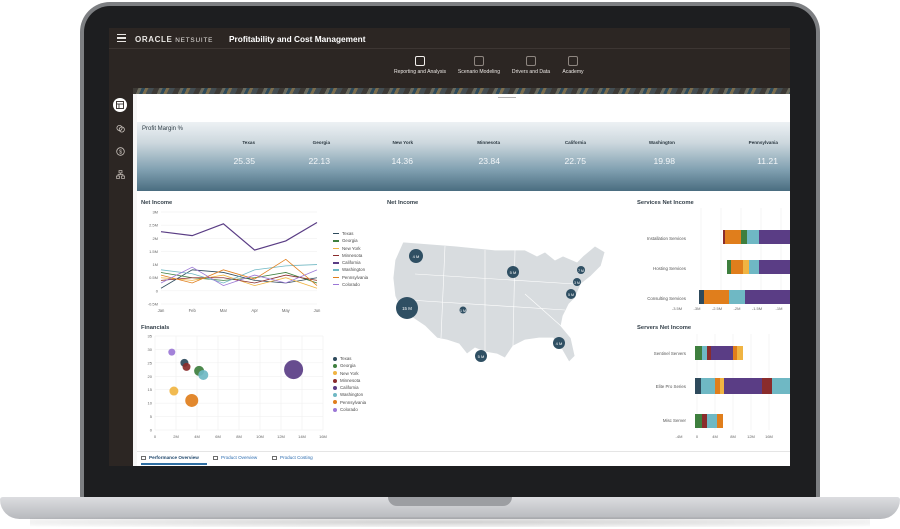 This screenshot has height=529, width=900. I want to click on tab-performance-overview: Performance Overview, so click(170, 457).